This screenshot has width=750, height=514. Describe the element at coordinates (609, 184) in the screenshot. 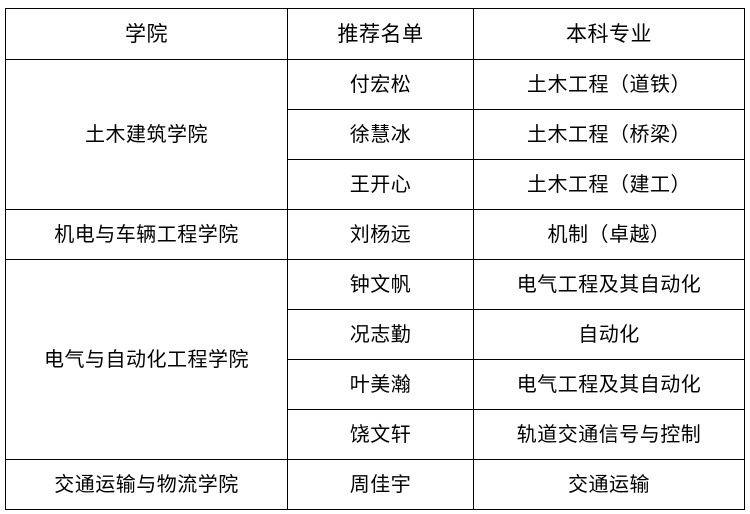

I see `cell-major: 土木工程（建工）` at that location.